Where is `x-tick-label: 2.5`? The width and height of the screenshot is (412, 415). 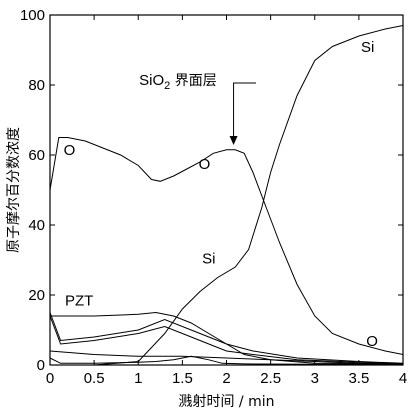 x-tick-label: 2.5 is located at coordinates (270, 378).